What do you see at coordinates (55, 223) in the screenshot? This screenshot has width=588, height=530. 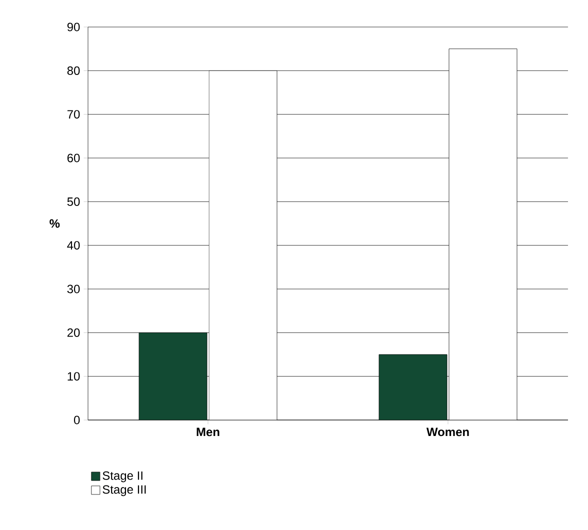 I see `y-axis-title: %` at bounding box center [55, 223].